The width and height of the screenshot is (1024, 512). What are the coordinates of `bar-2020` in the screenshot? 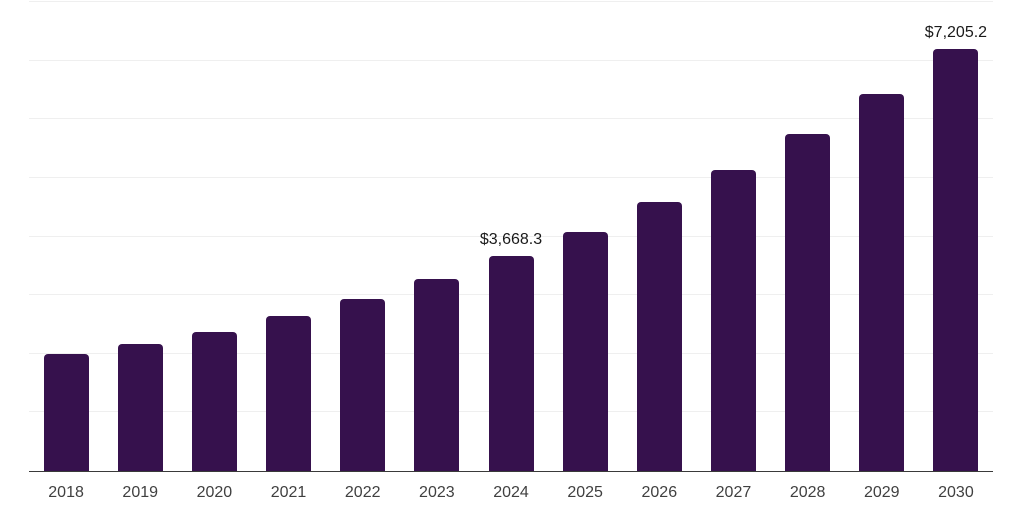 It's located at (214, 401).